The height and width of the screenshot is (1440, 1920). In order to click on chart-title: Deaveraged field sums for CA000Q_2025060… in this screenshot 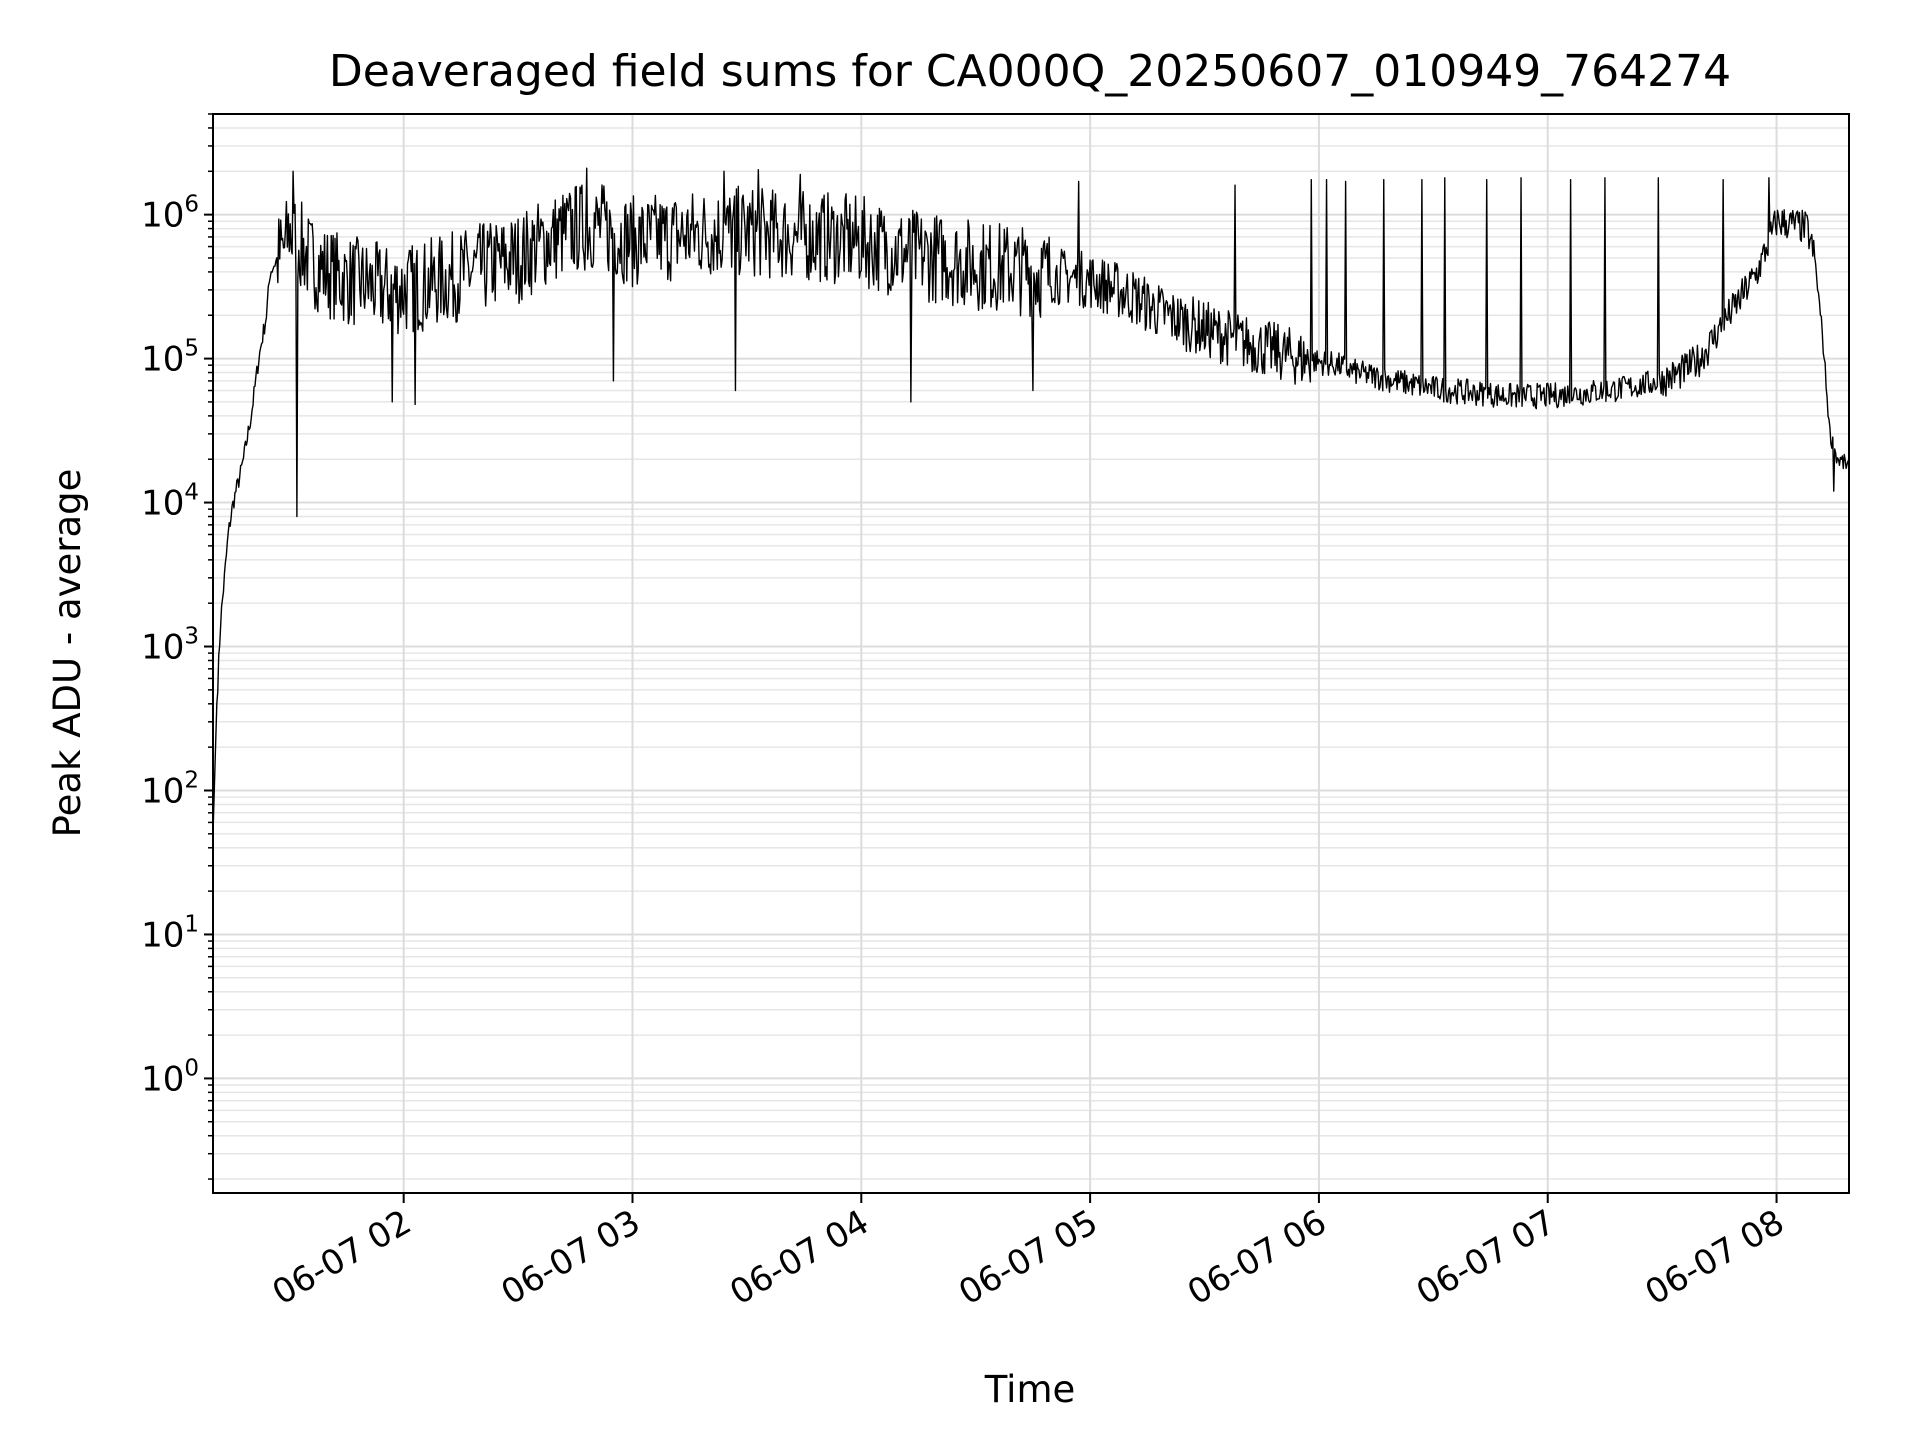, I will do `click(1030, 71)`.